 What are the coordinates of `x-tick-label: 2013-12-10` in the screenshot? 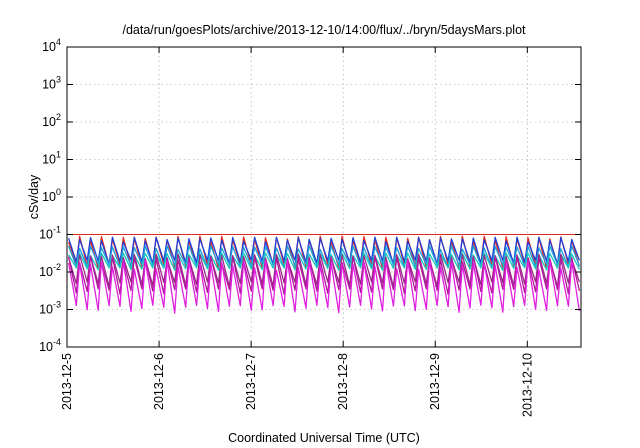 It's located at (527, 385).